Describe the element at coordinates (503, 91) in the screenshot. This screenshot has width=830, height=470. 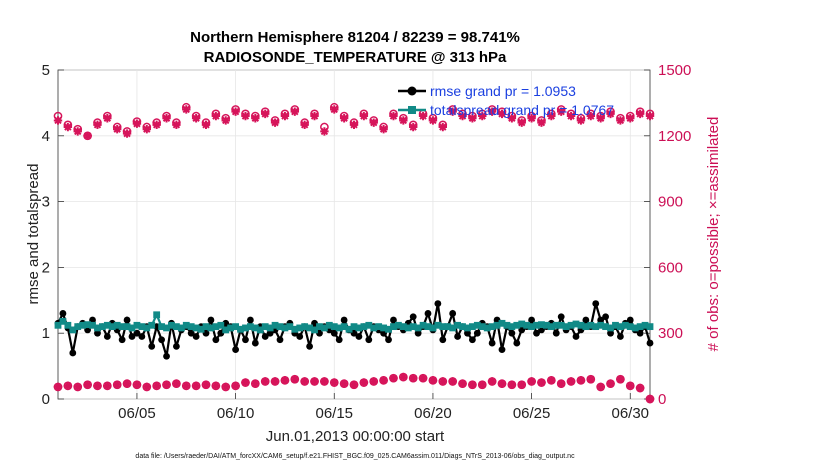
I see `legend-rmse-label: rmse grand pr = 1.0953` at that location.